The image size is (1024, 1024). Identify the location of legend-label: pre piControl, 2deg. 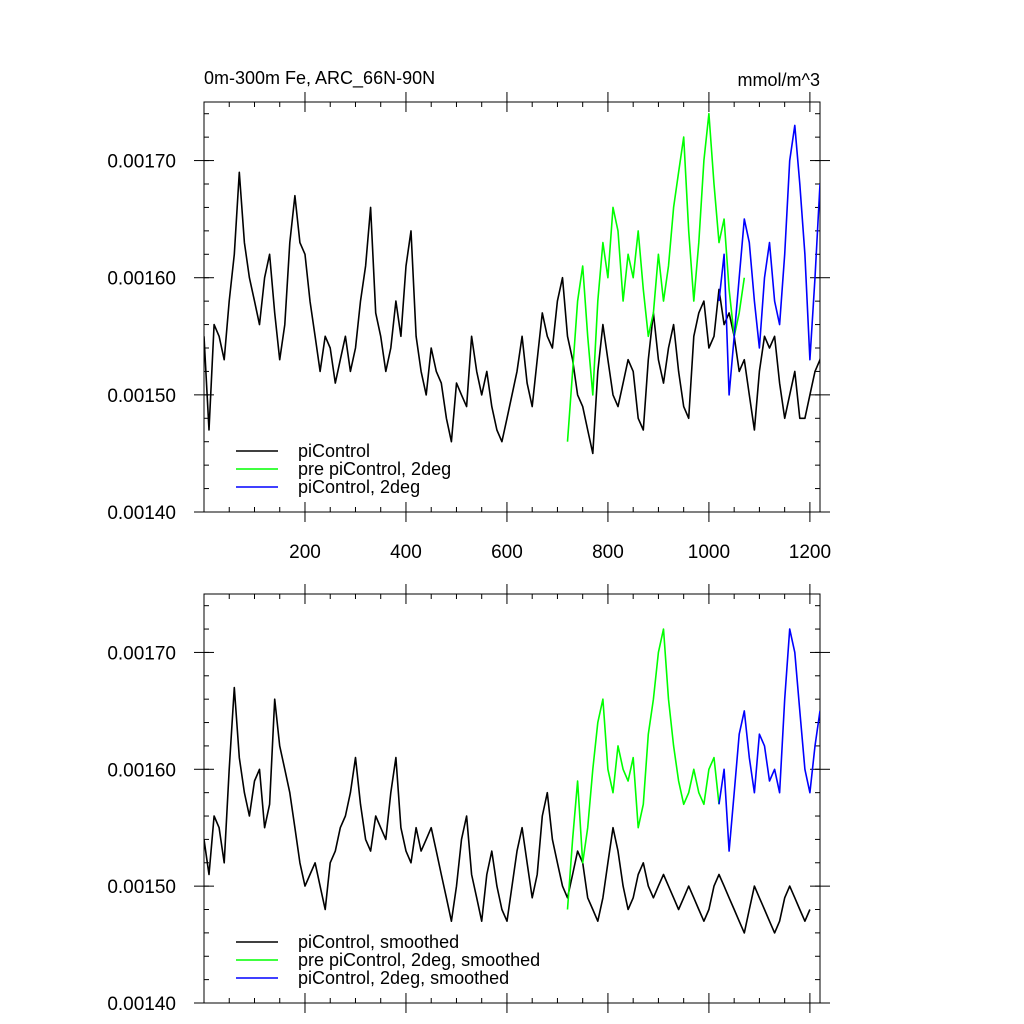
(374, 469).